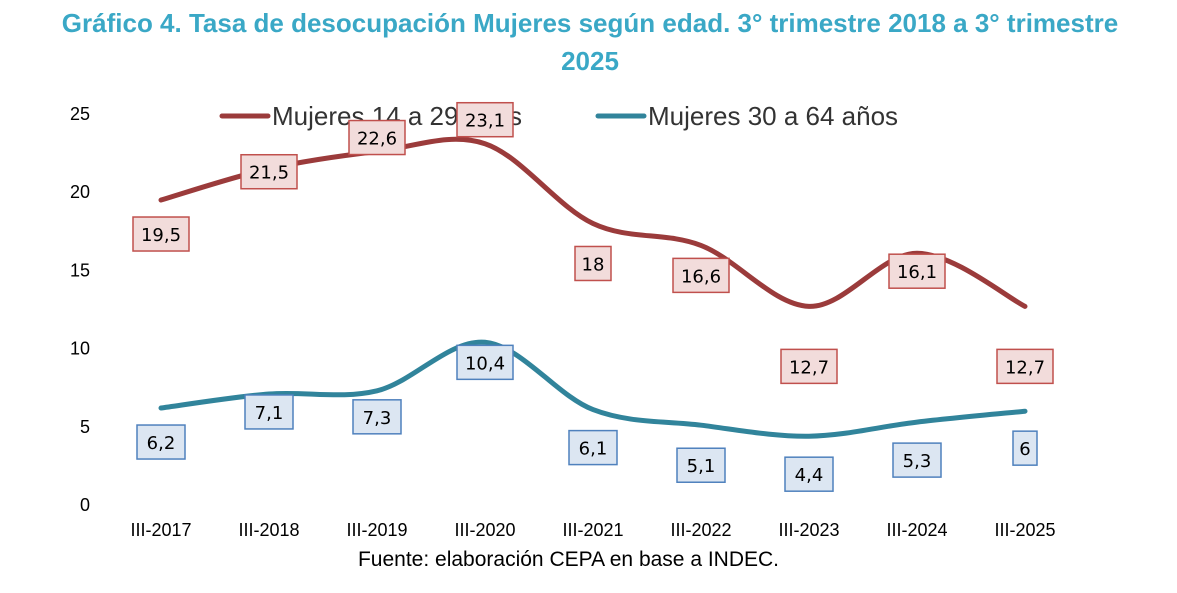 The image size is (1177, 593). I want to click on data-label: 4,4, so click(809, 474).